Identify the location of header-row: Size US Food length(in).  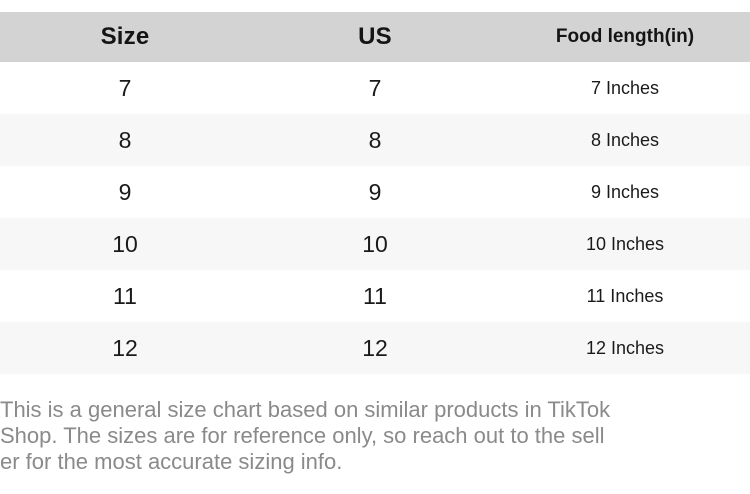
(375, 37).